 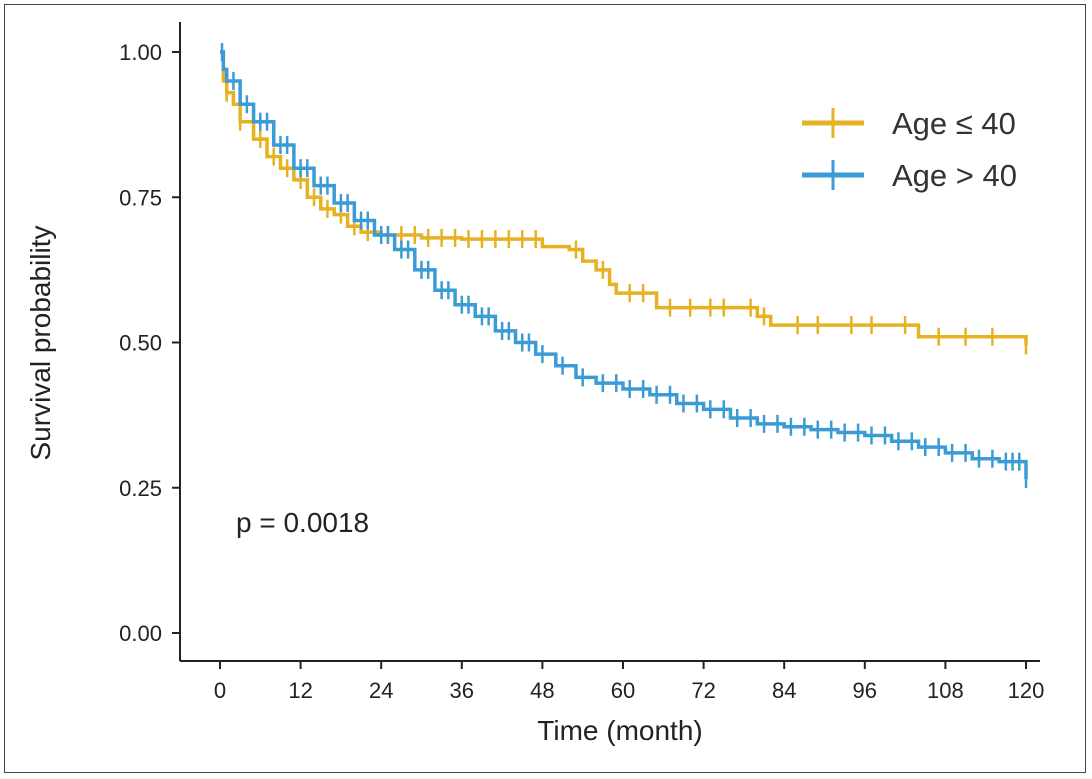 I want to click on y-tick-label: 0.50, so click(x=140, y=343).